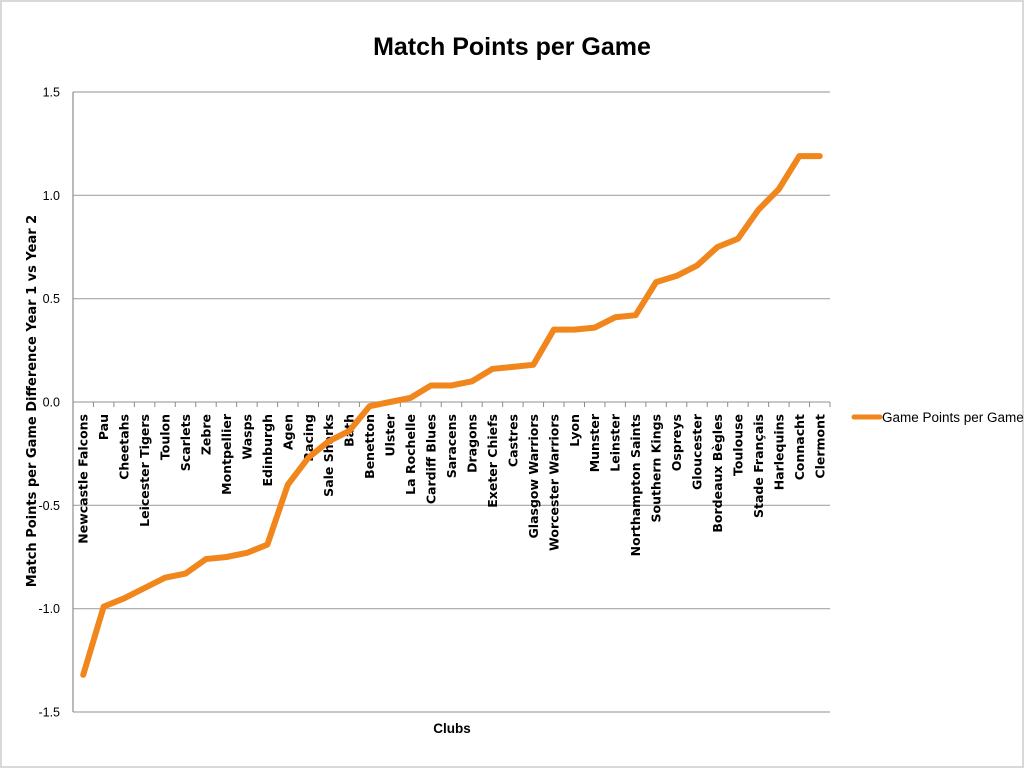  I want to click on x-tick-label: La Rochelle, so click(410, 454).